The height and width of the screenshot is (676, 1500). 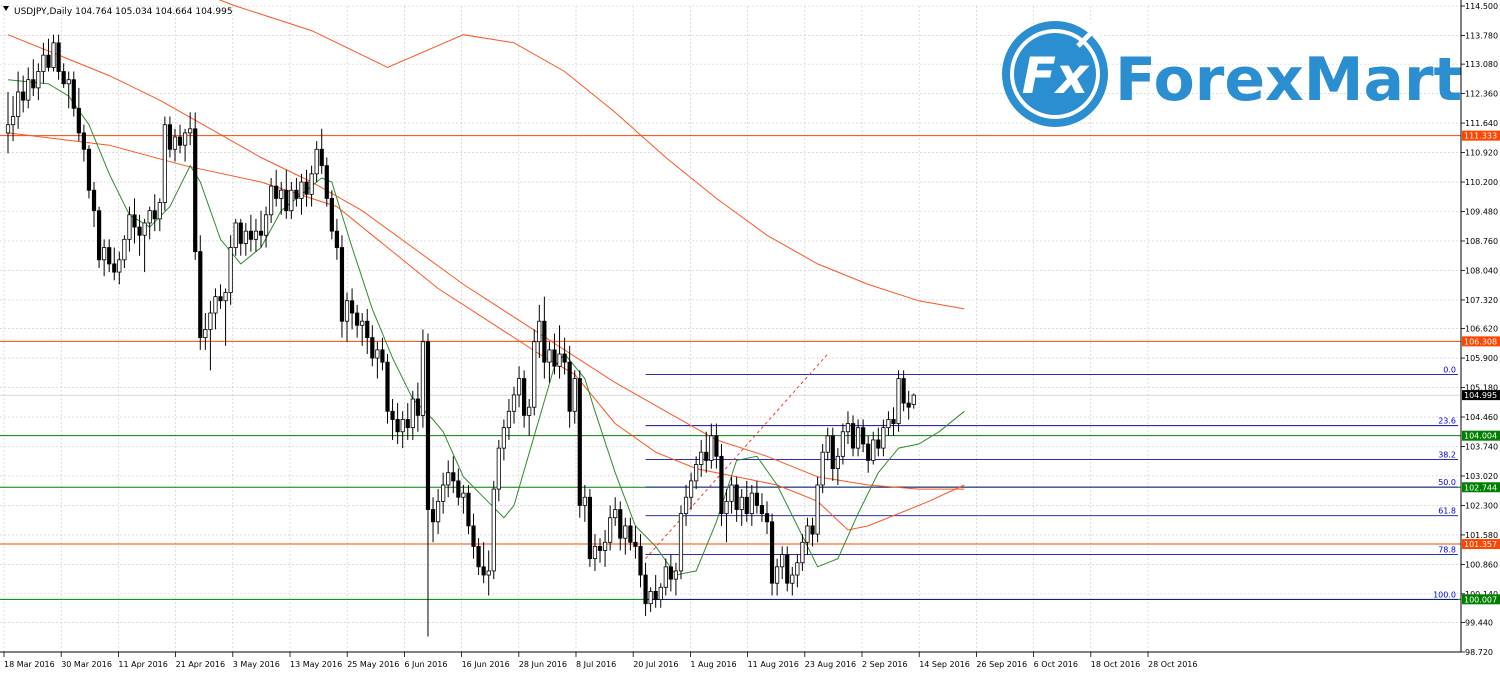 What do you see at coordinates (1481, 417) in the screenshot?
I see `y-tick-label: 104.460` at bounding box center [1481, 417].